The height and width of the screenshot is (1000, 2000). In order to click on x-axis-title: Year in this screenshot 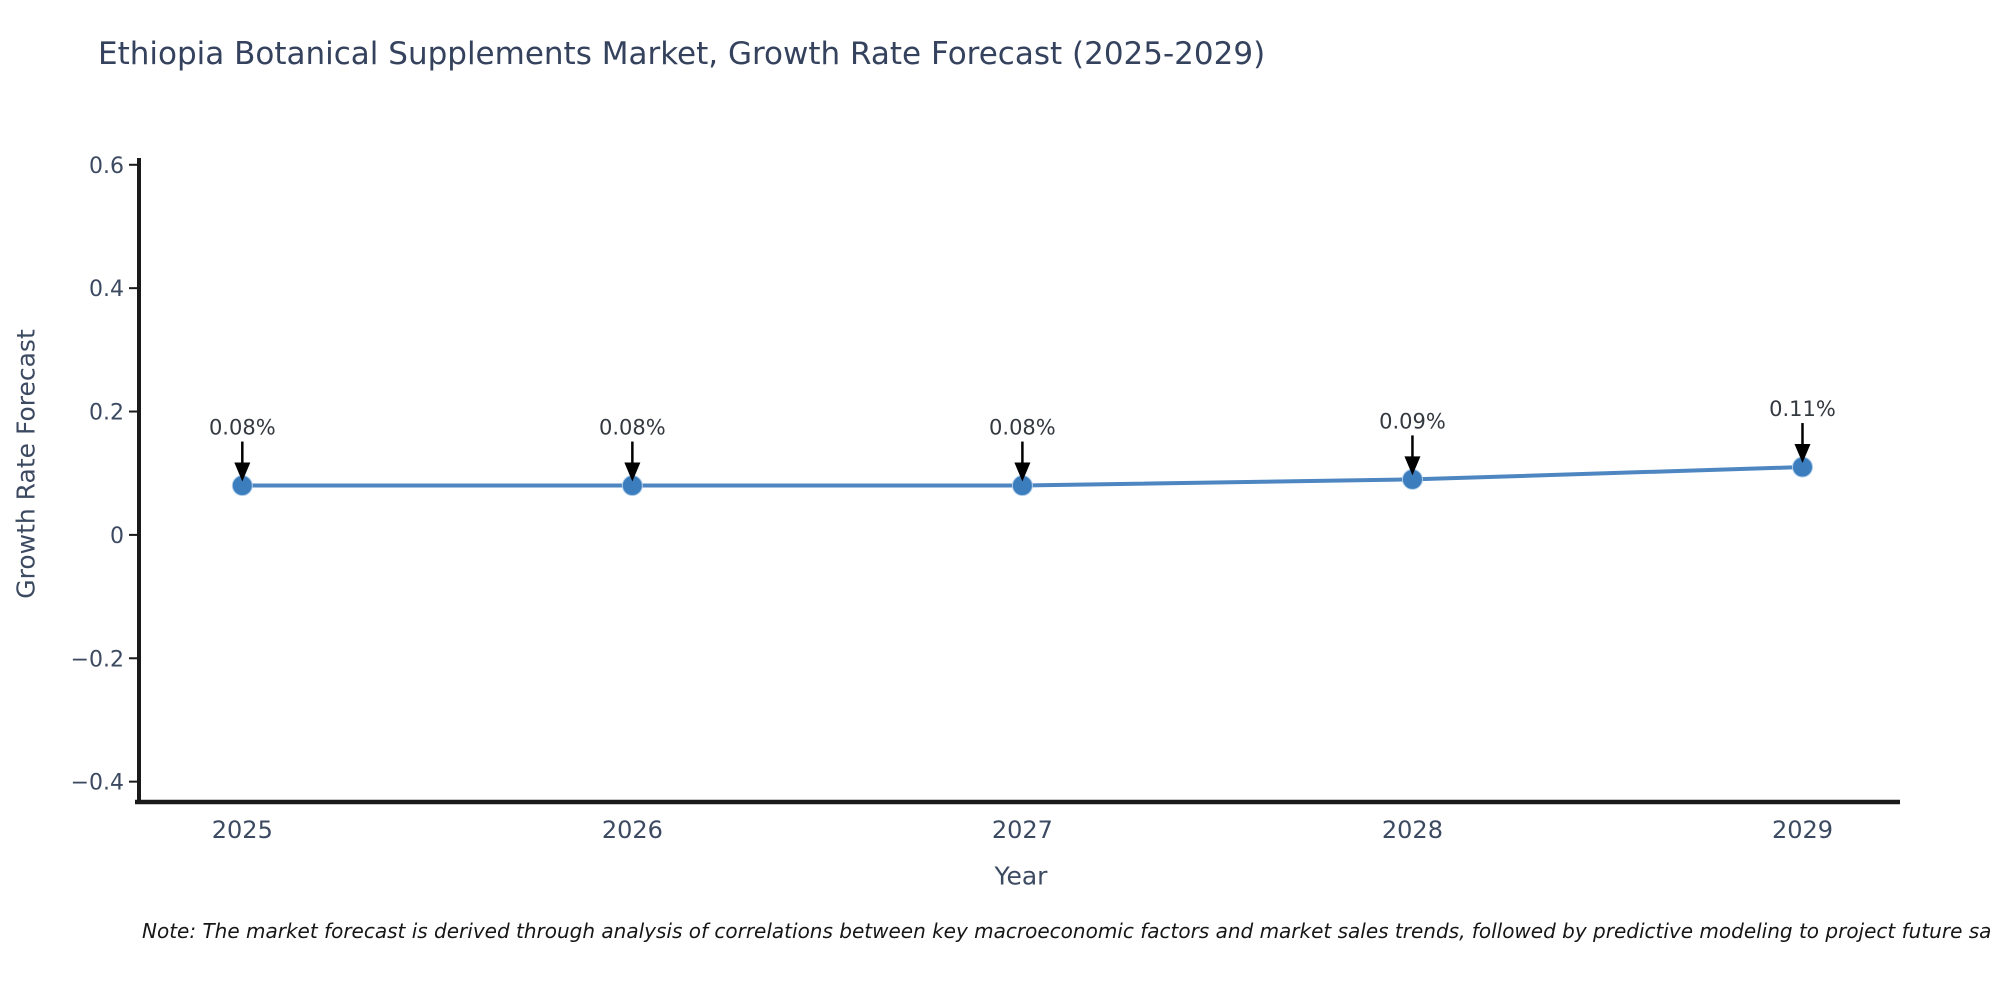, I will do `click(1021, 876)`.